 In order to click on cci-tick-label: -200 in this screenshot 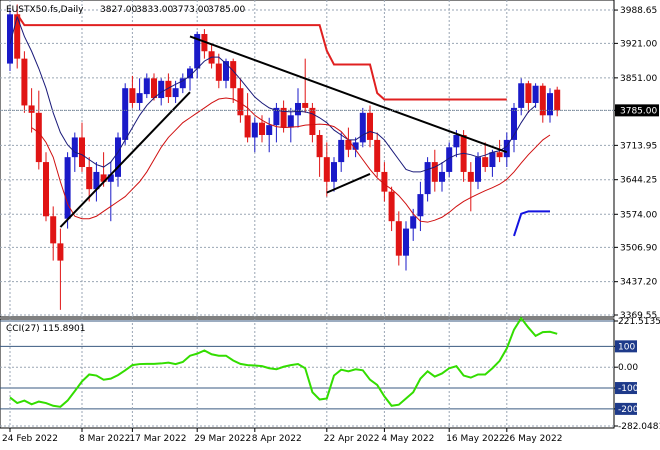, I will do `click(628, 410)`.